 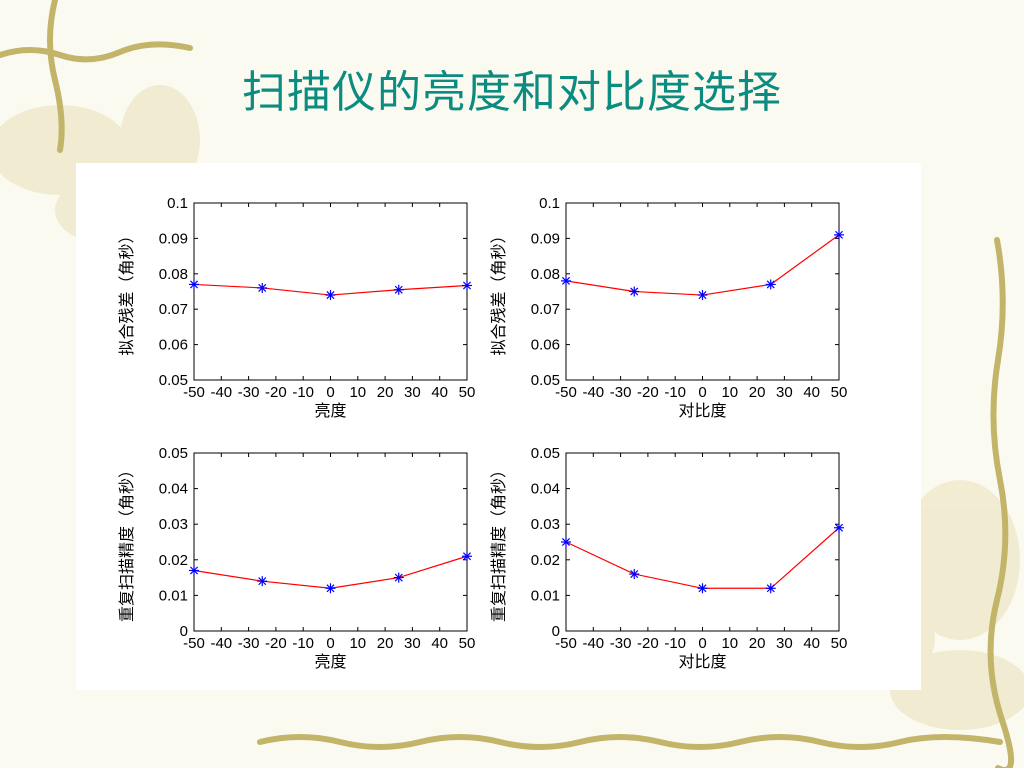 What do you see at coordinates (545, 489) in the screenshot?
I see `y-tick-label: 0.04` at bounding box center [545, 489].